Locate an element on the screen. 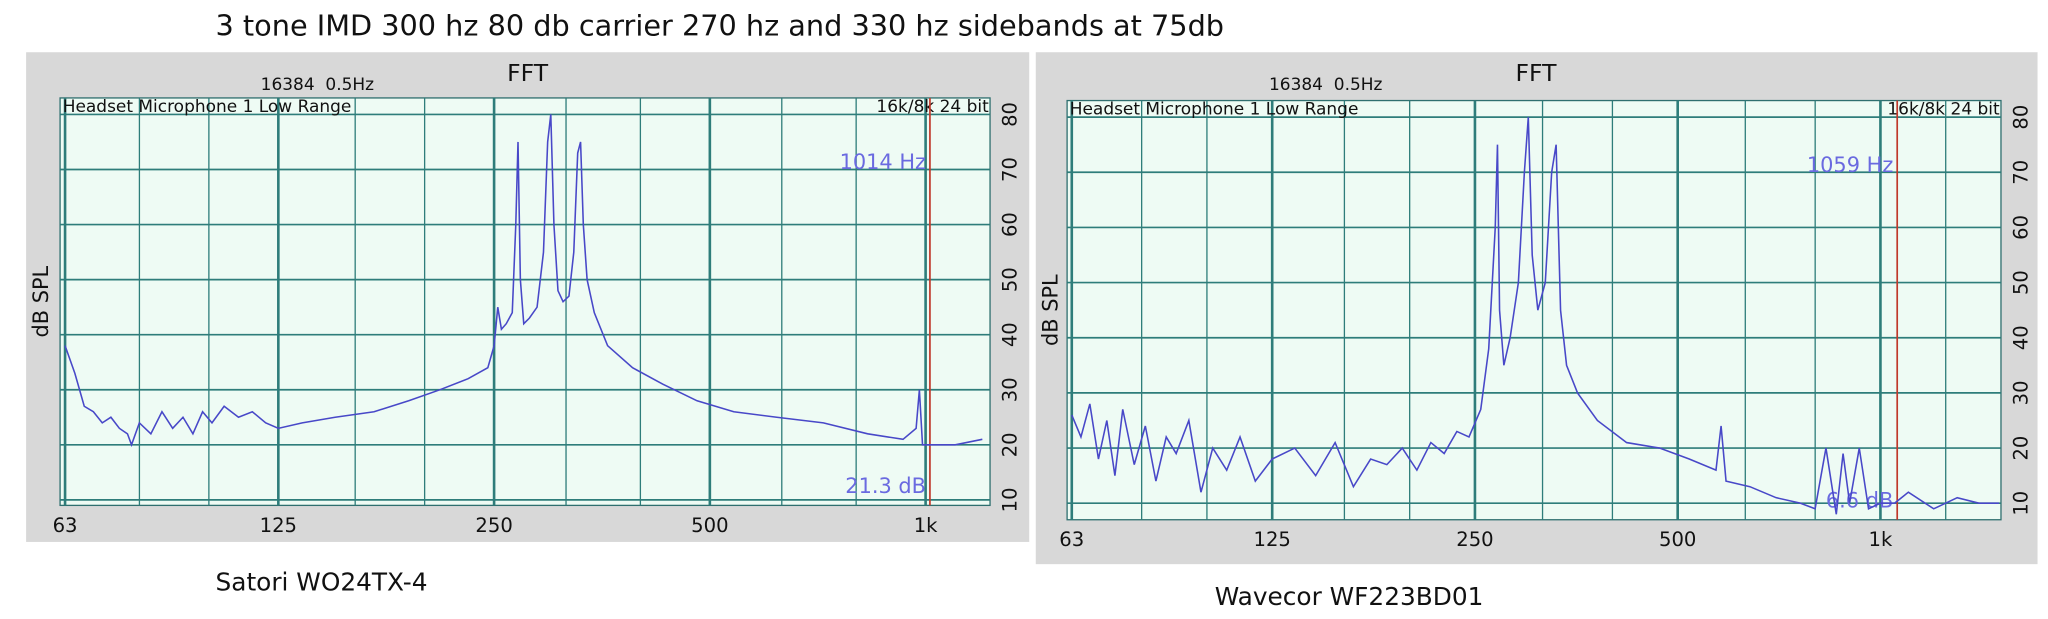  caption: Satori WO24TX-4 is located at coordinates (322, 582).